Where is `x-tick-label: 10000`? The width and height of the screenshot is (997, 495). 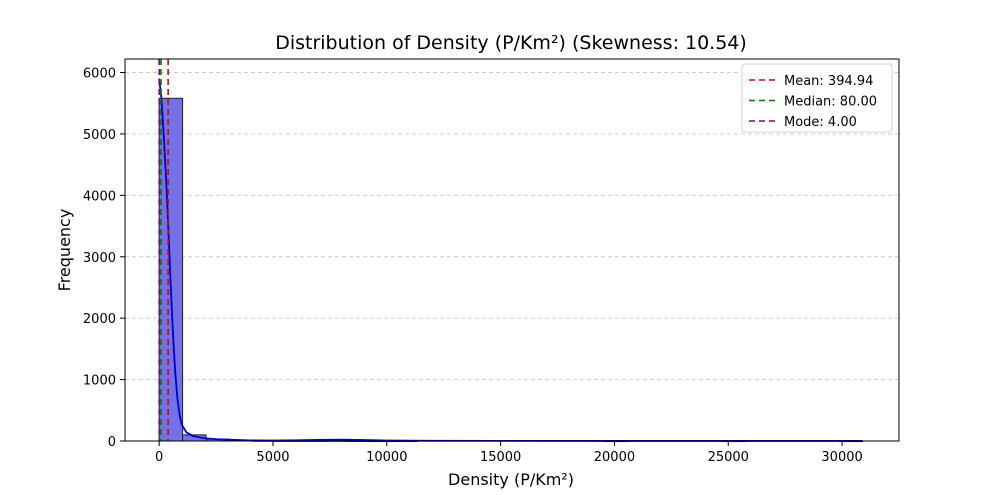
x-tick-label: 10000 is located at coordinates (386, 457).